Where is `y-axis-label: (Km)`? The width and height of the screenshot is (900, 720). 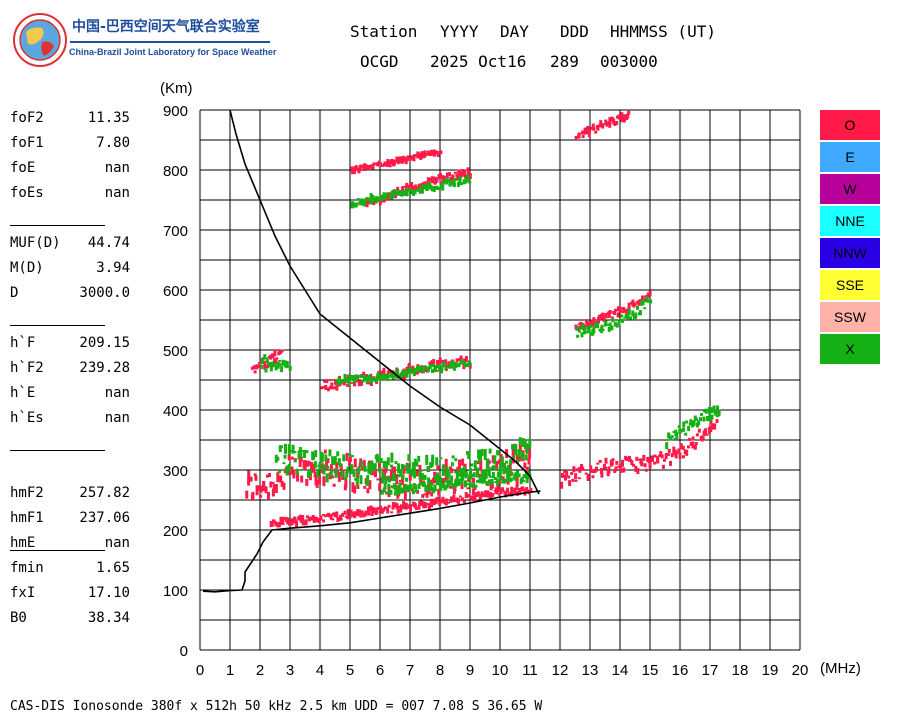
y-axis-label: (Km) is located at coordinates (176, 88).